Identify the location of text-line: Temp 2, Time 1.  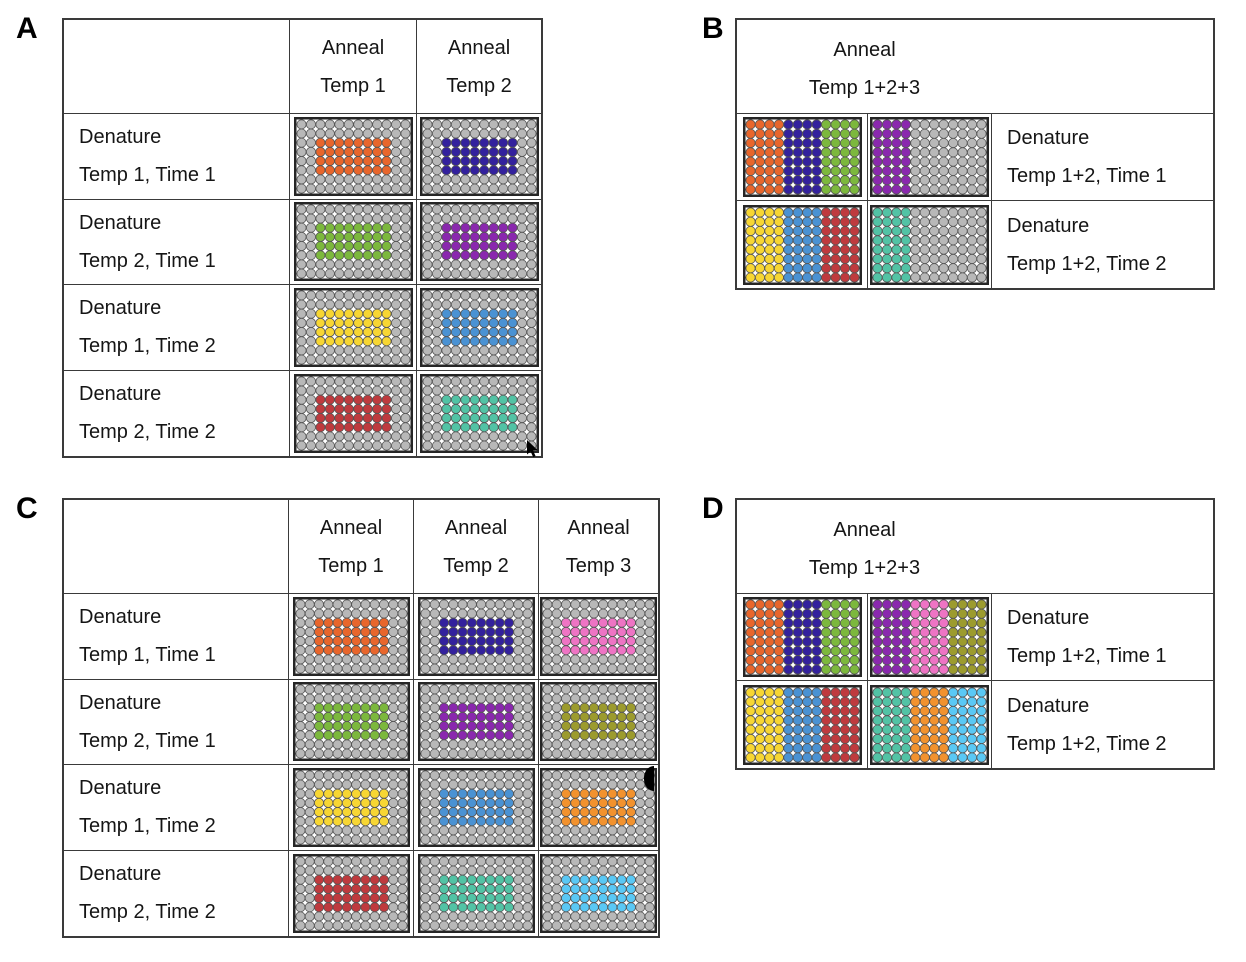
(147, 740).